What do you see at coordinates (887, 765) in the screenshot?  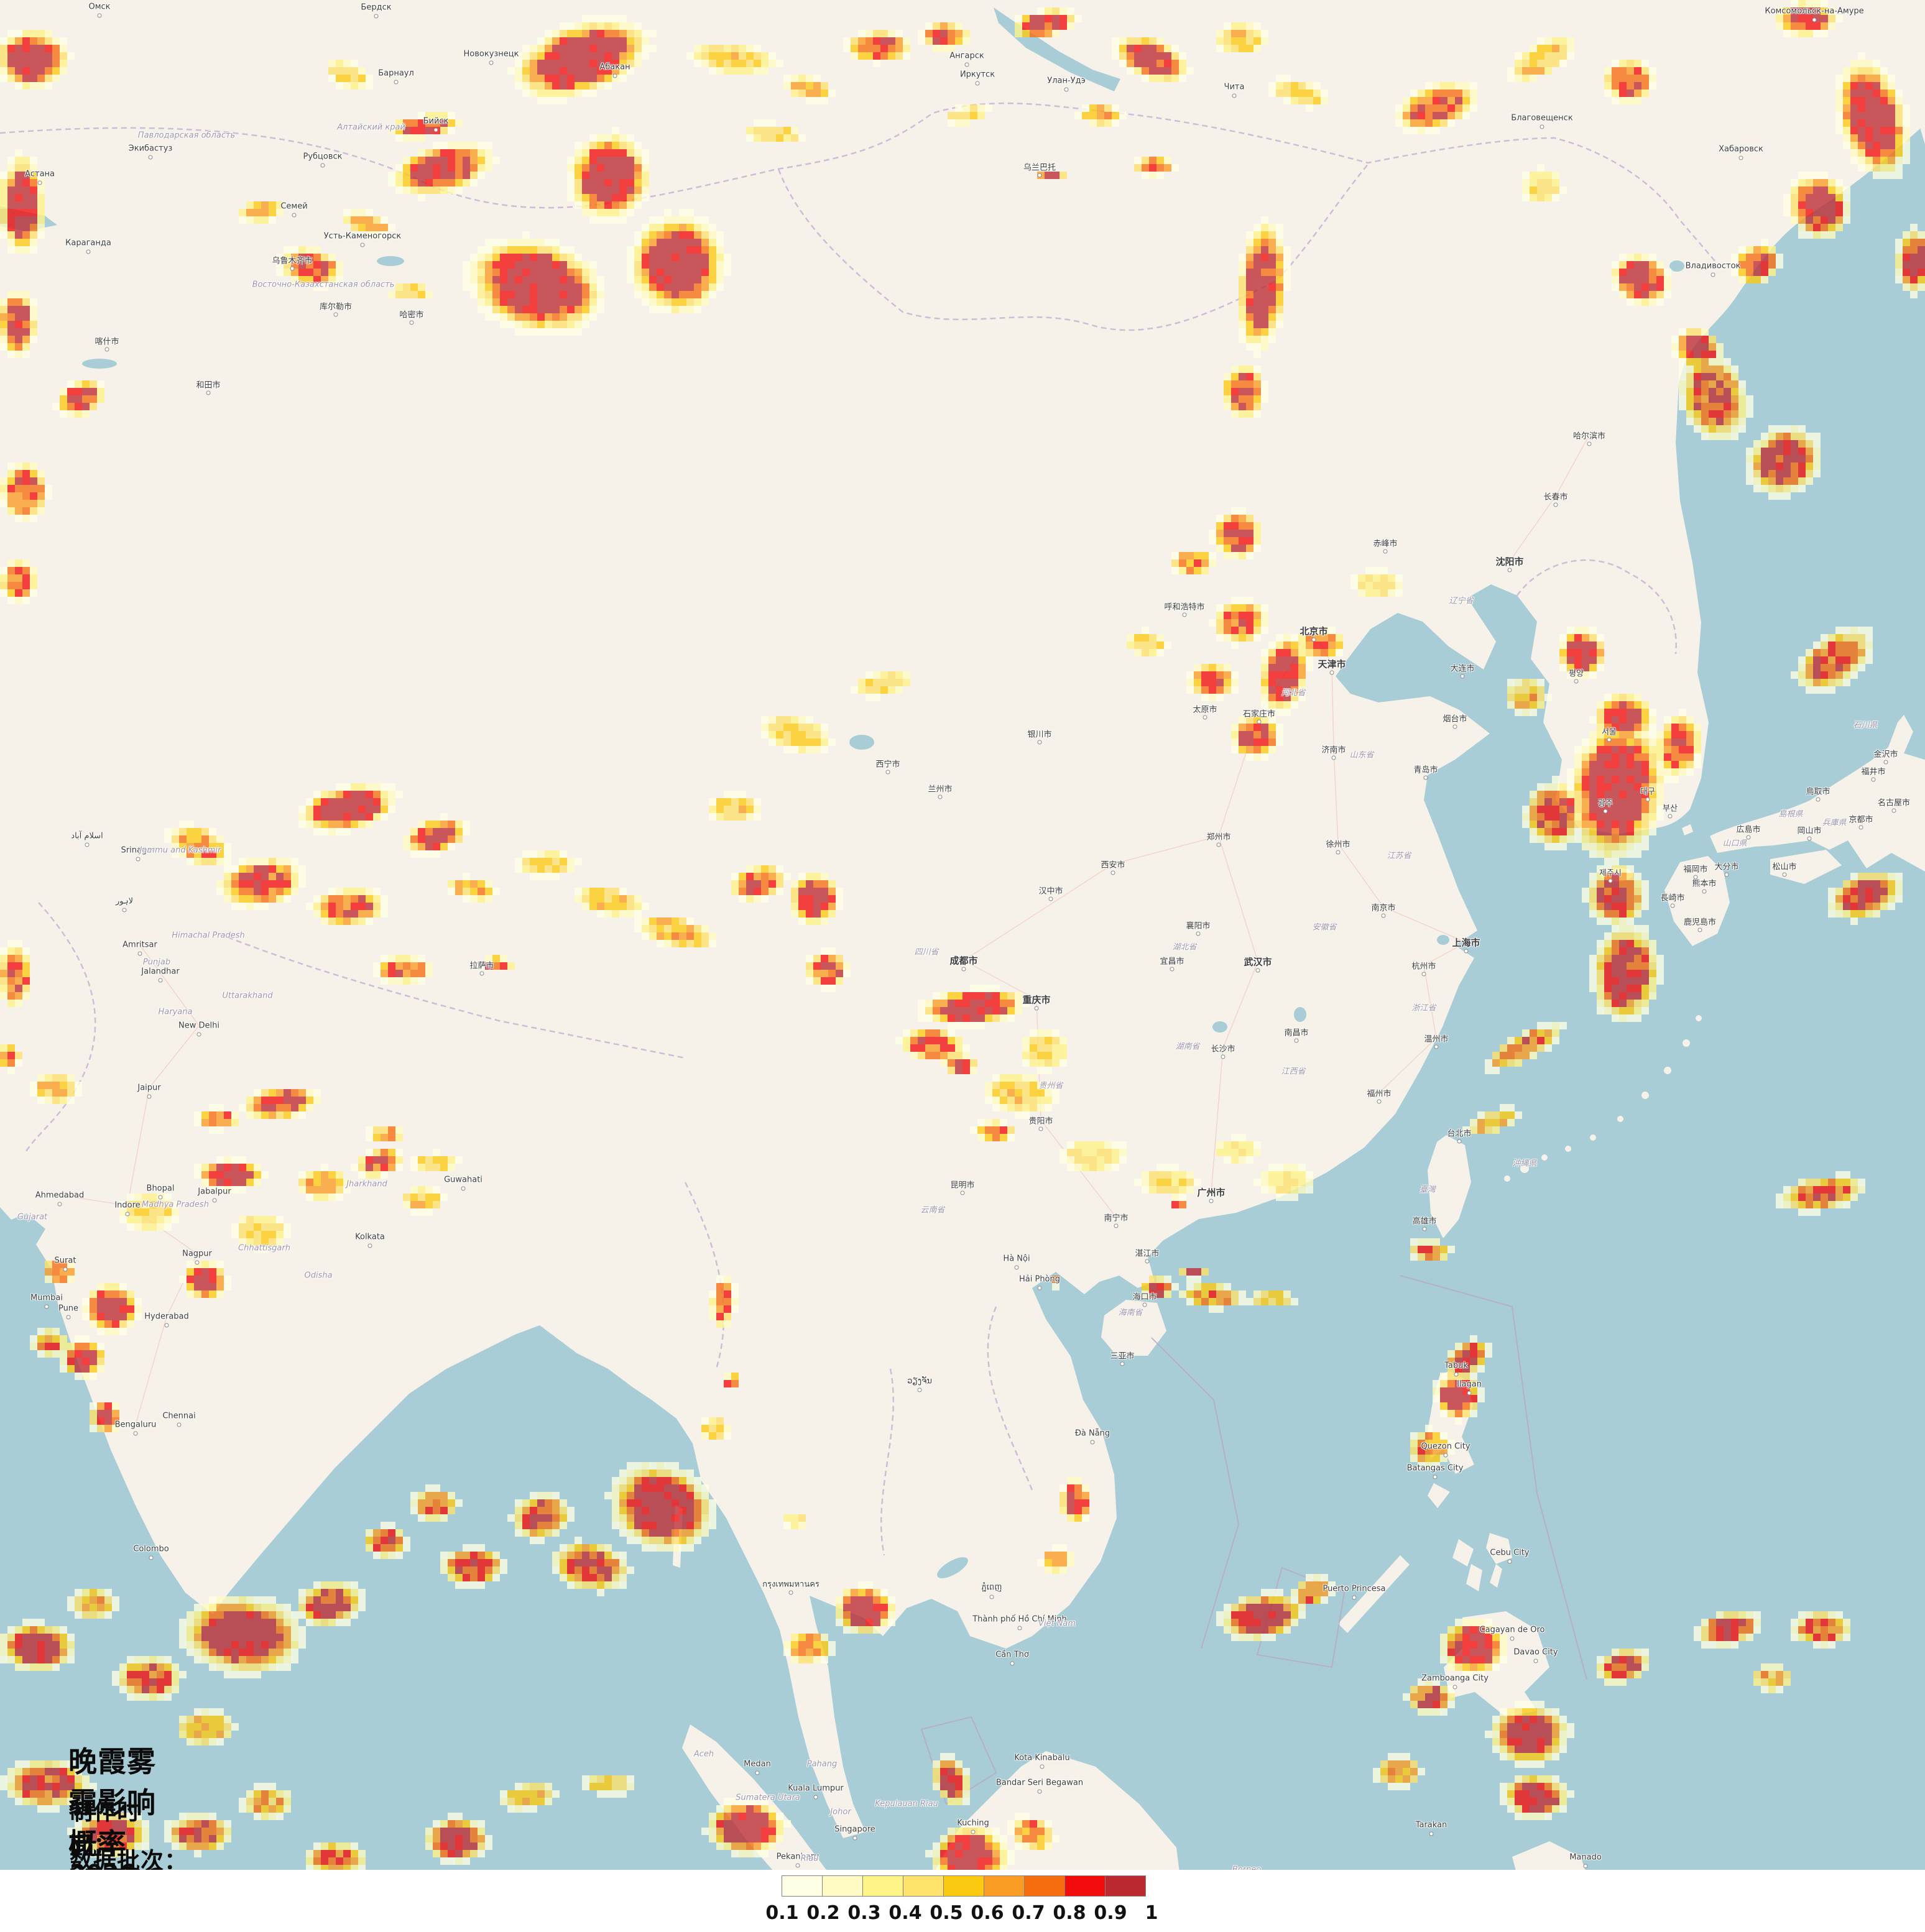 I see `city-label: 西宁市` at bounding box center [887, 765].